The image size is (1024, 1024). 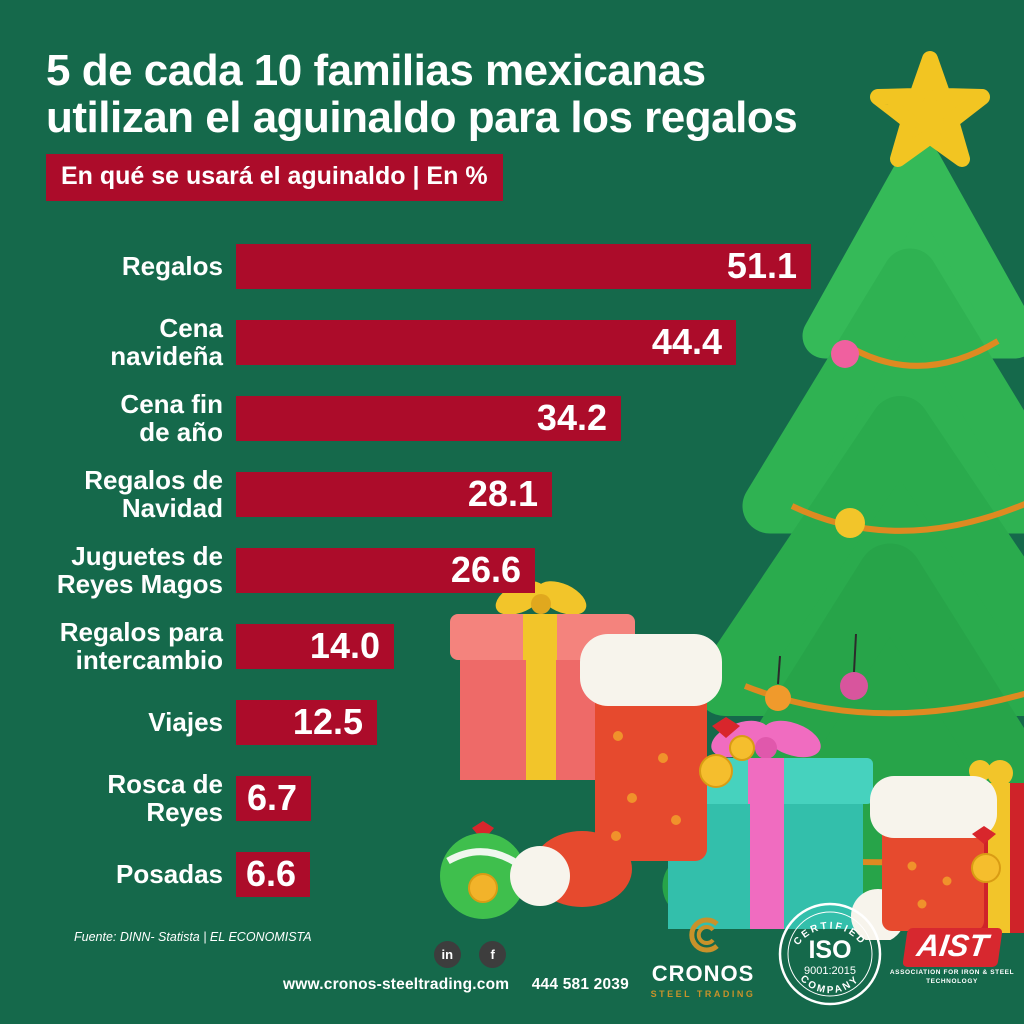 What do you see at coordinates (422, 117) in the screenshot?
I see `title-line2: utilizan el aguinaldo para los regalos` at bounding box center [422, 117].